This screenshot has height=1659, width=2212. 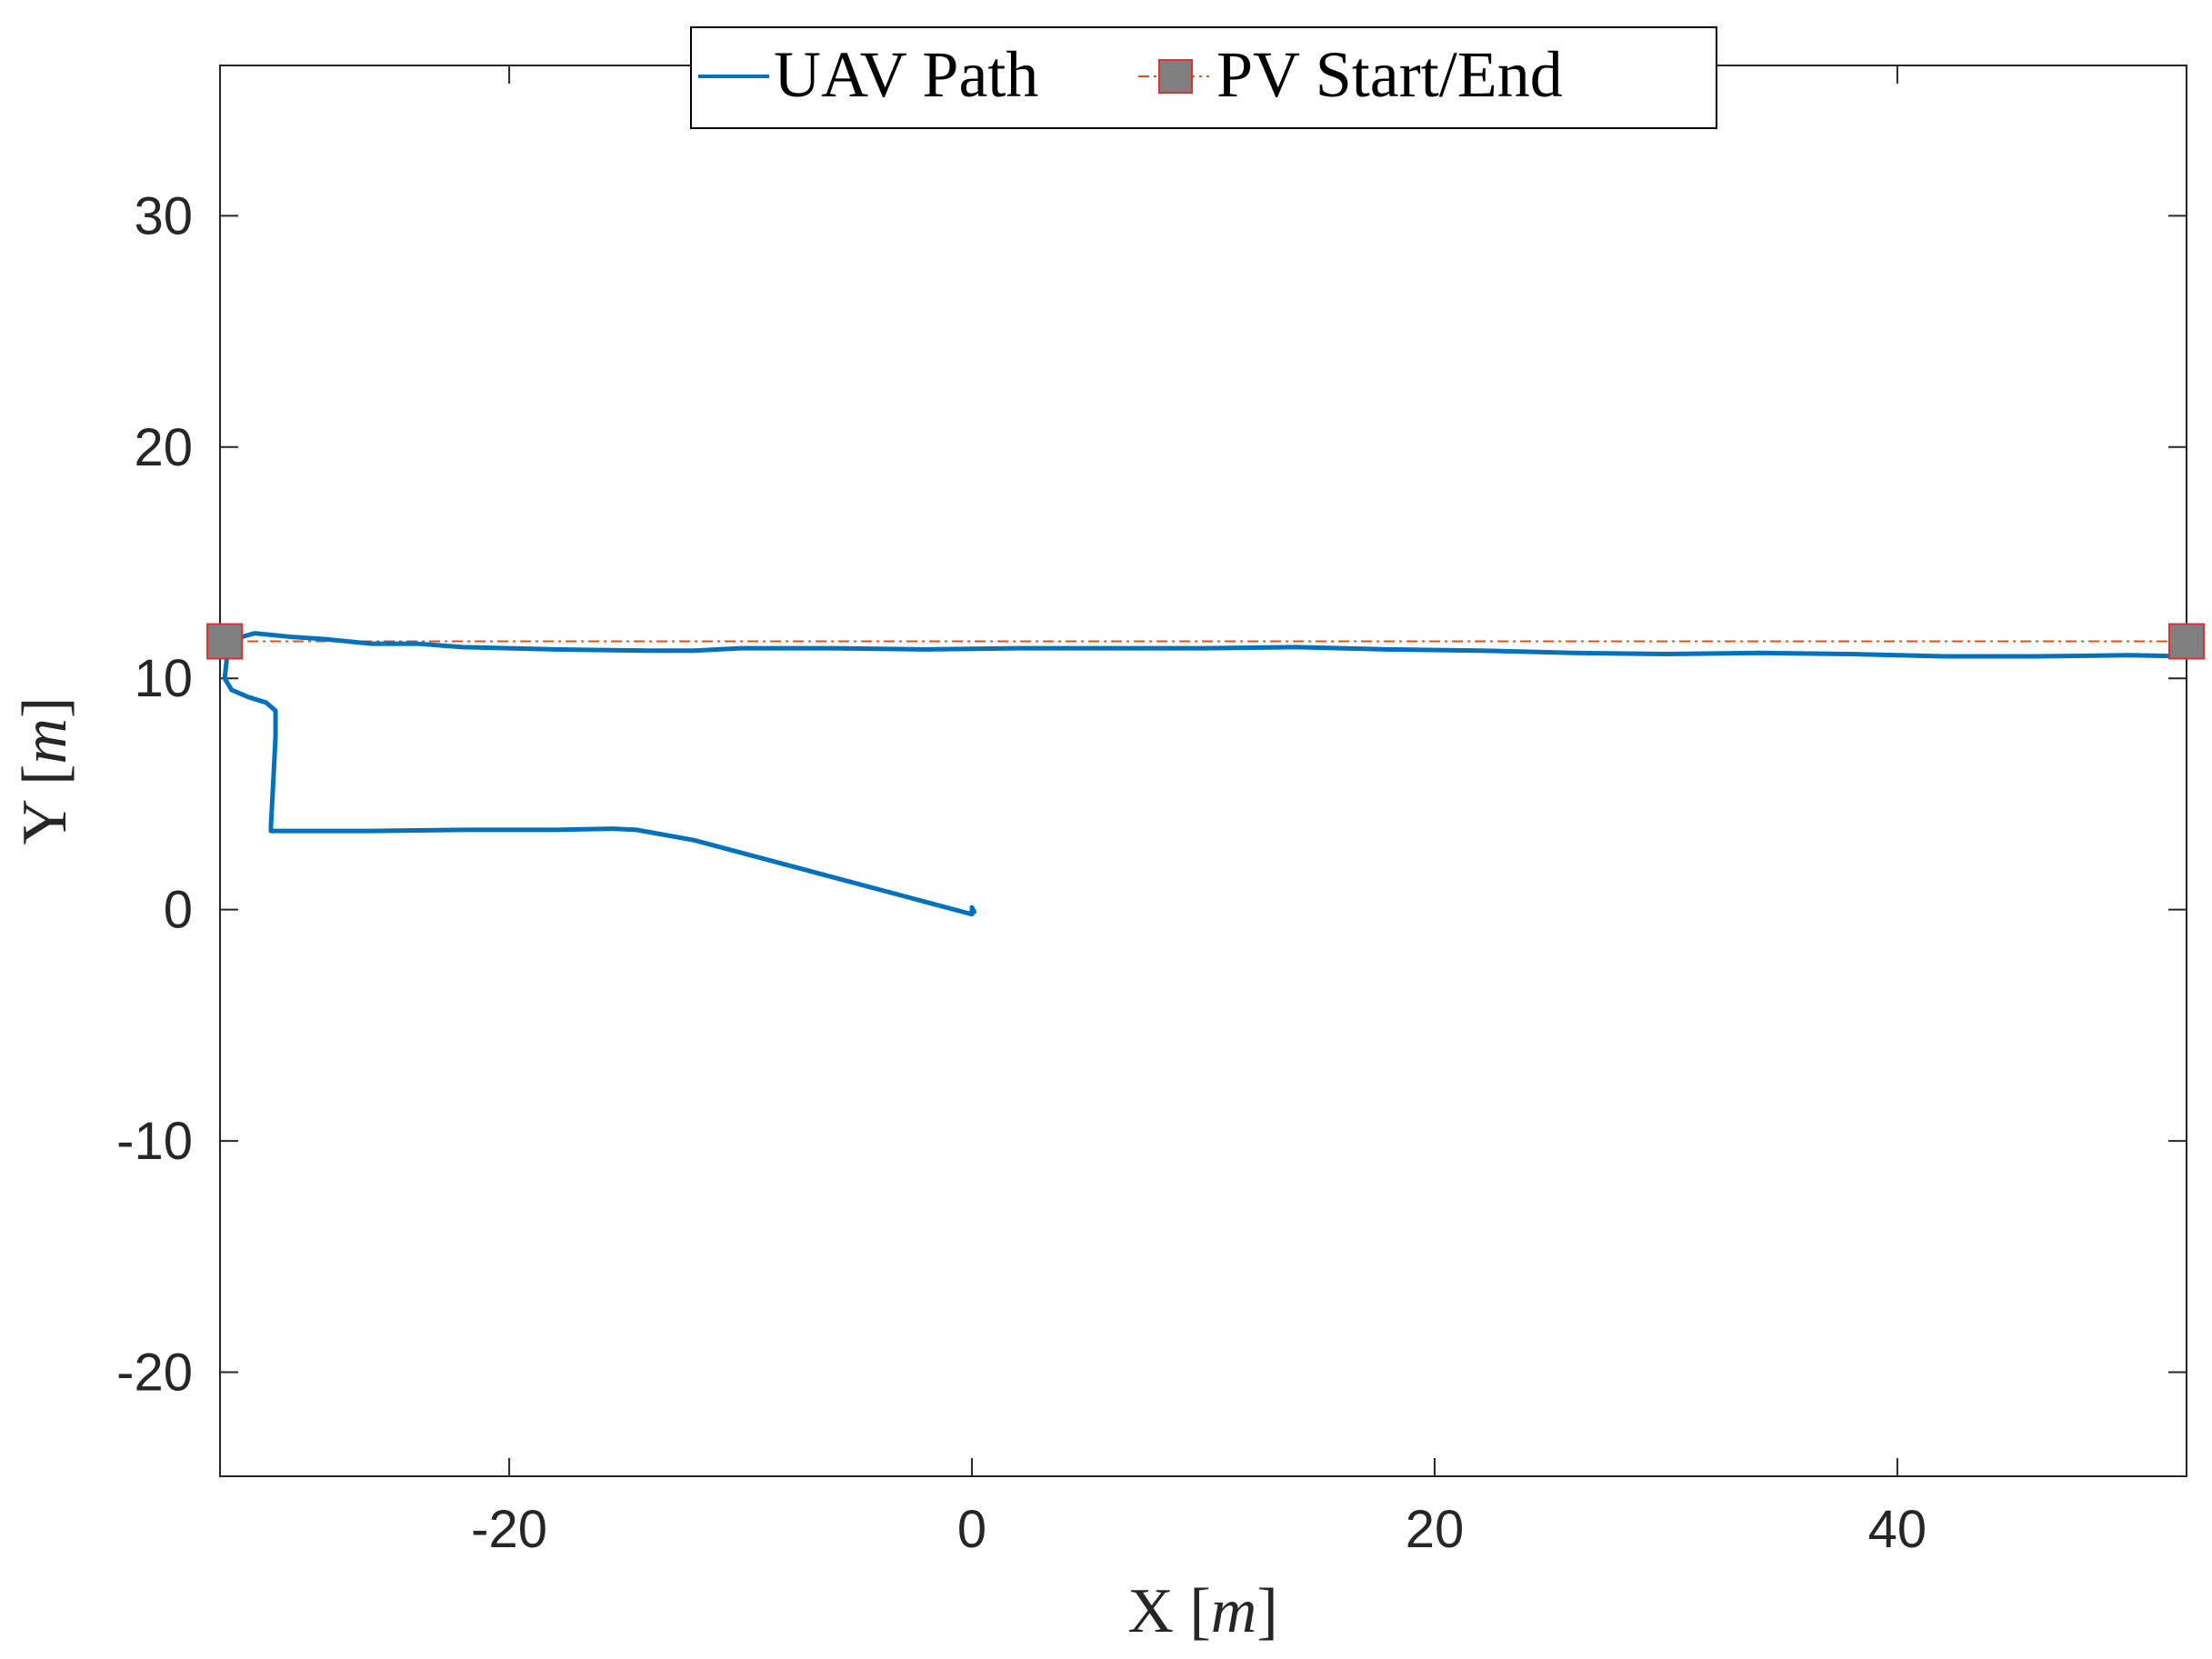 I want to click on y-tick-label: 20, so click(x=163, y=447).